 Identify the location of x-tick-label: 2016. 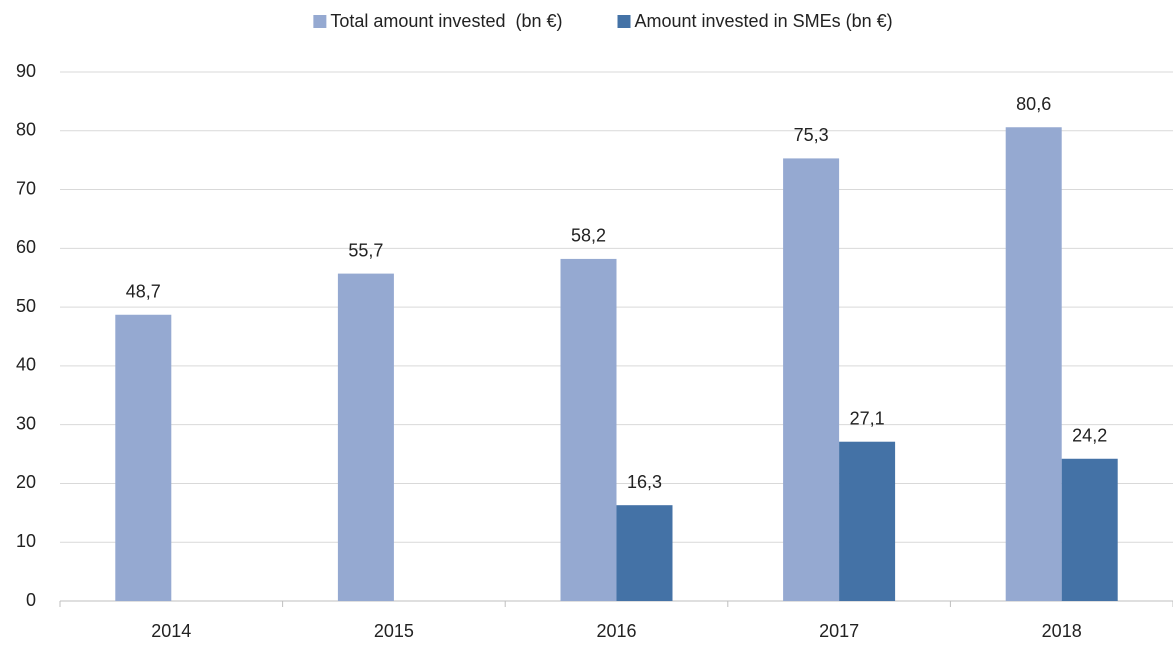
(616, 631).